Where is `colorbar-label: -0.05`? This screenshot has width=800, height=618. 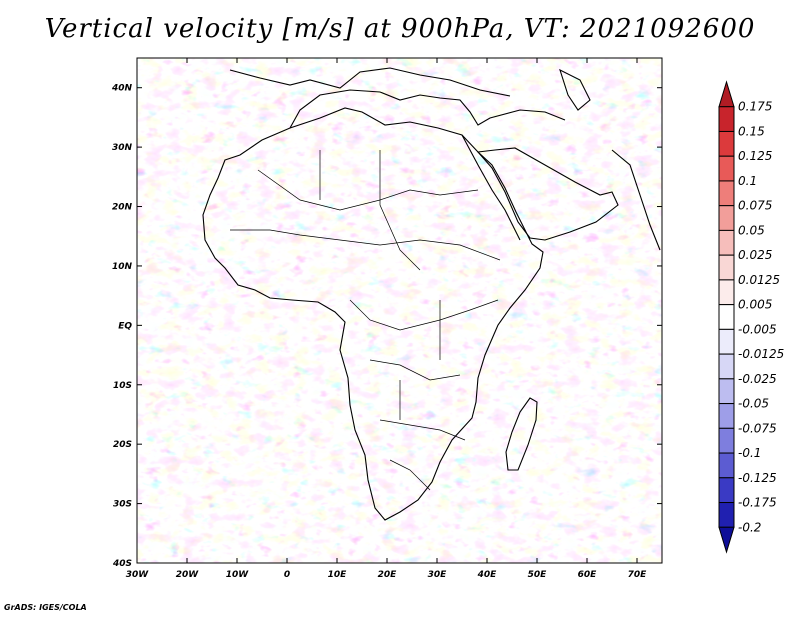 colorbar-label: -0.05 is located at coordinates (753, 404).